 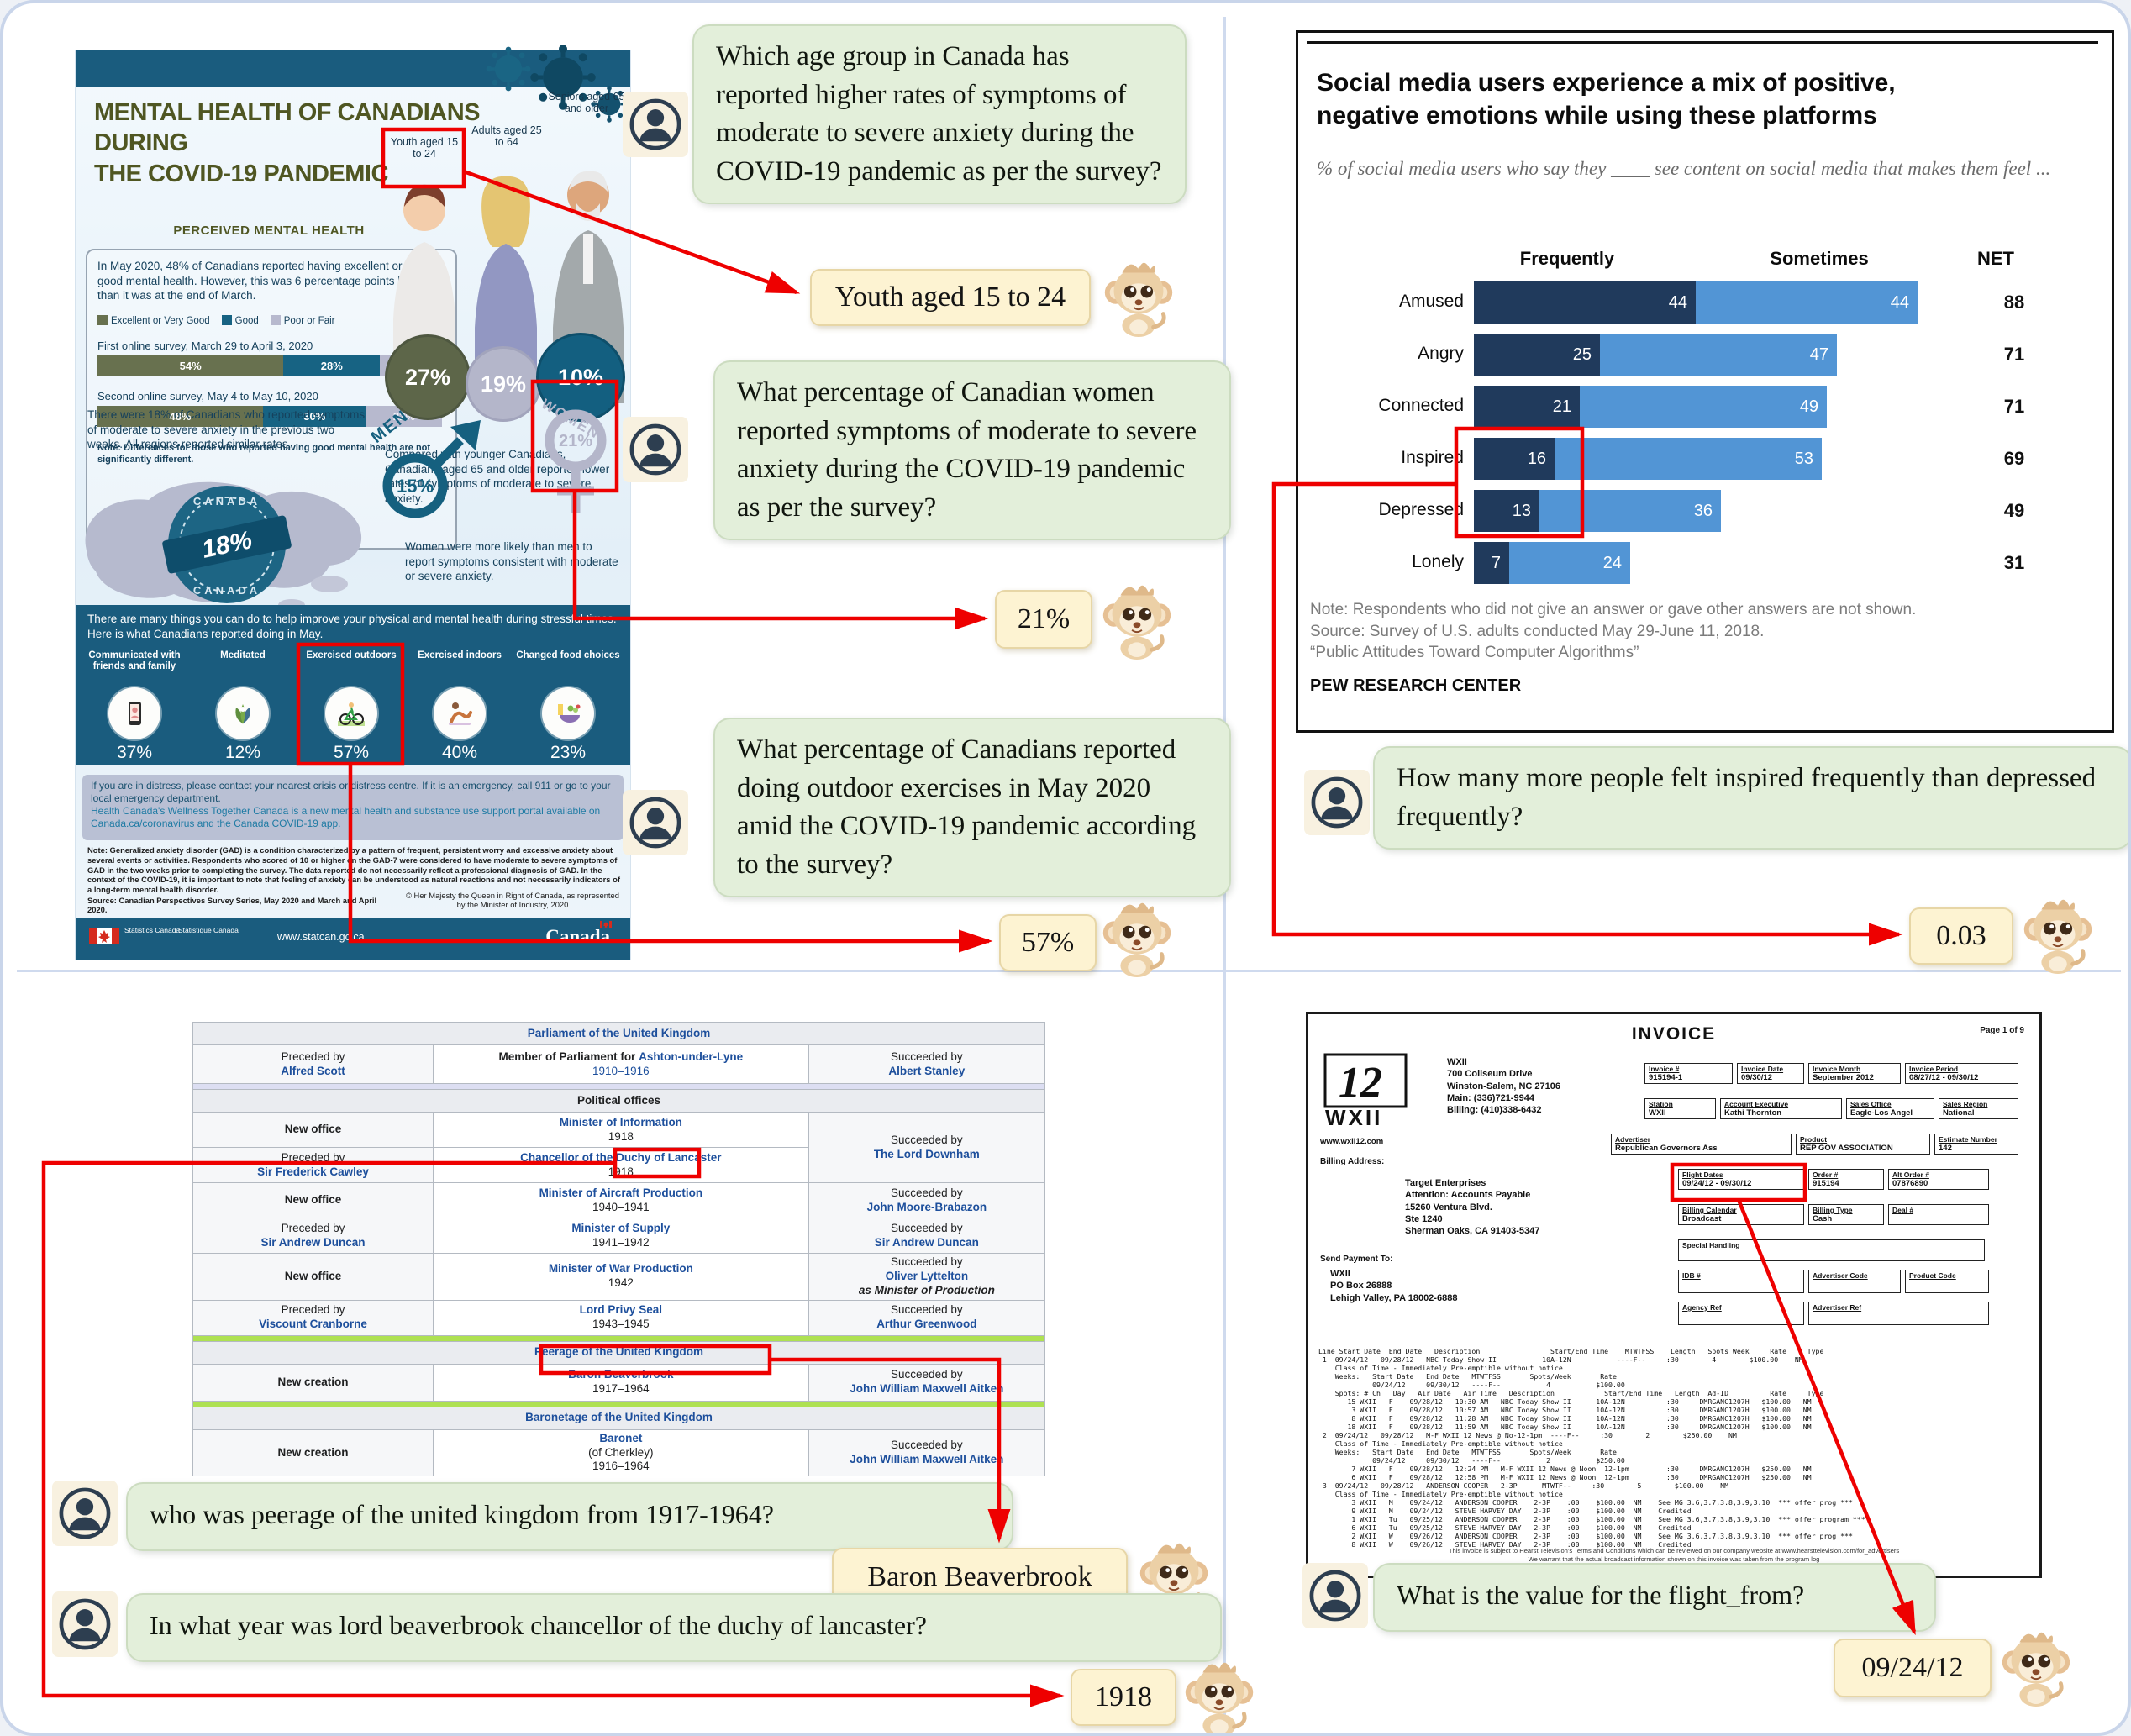 I want to click on statcan-url: www.statcan.gc.ca, so click(x=321, y=937).